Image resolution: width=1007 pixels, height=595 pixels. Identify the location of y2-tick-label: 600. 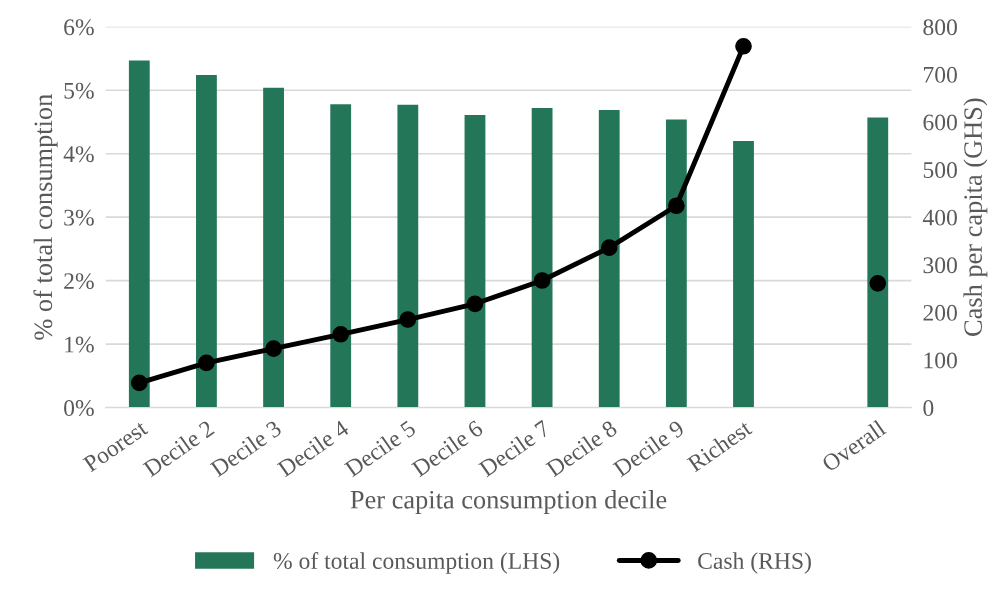
(940, 122).